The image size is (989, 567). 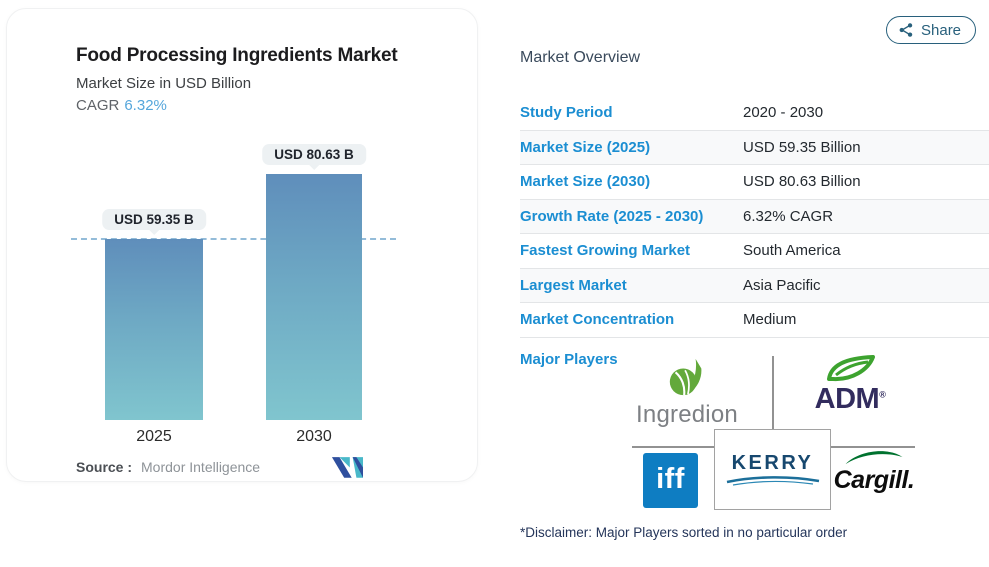 I want to click on reference-line, so click(x=233, y=238).